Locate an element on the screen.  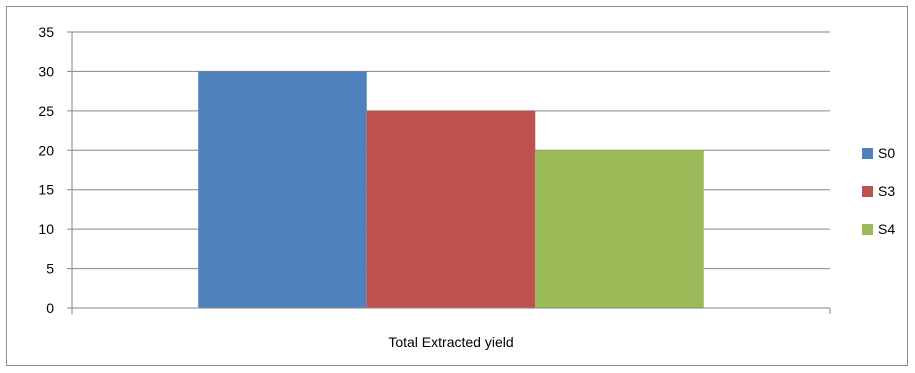
y-tick-label: 20 is located at coordinates (46, 150).